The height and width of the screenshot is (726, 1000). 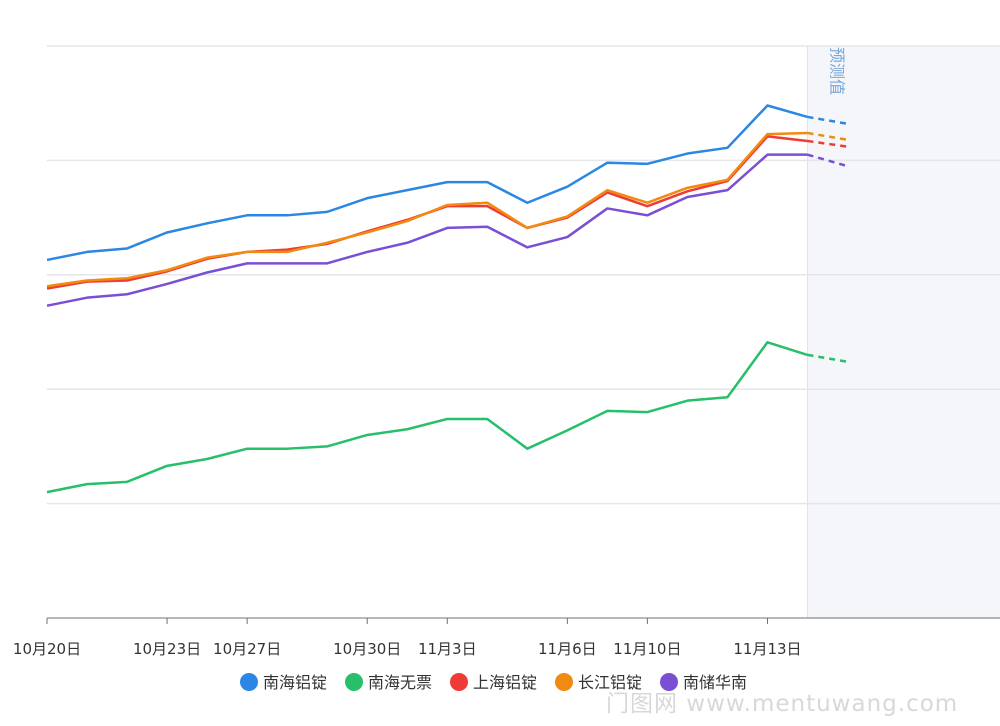 I want to click on legend-label: 上海铝锭, so click(x=505, y=682).